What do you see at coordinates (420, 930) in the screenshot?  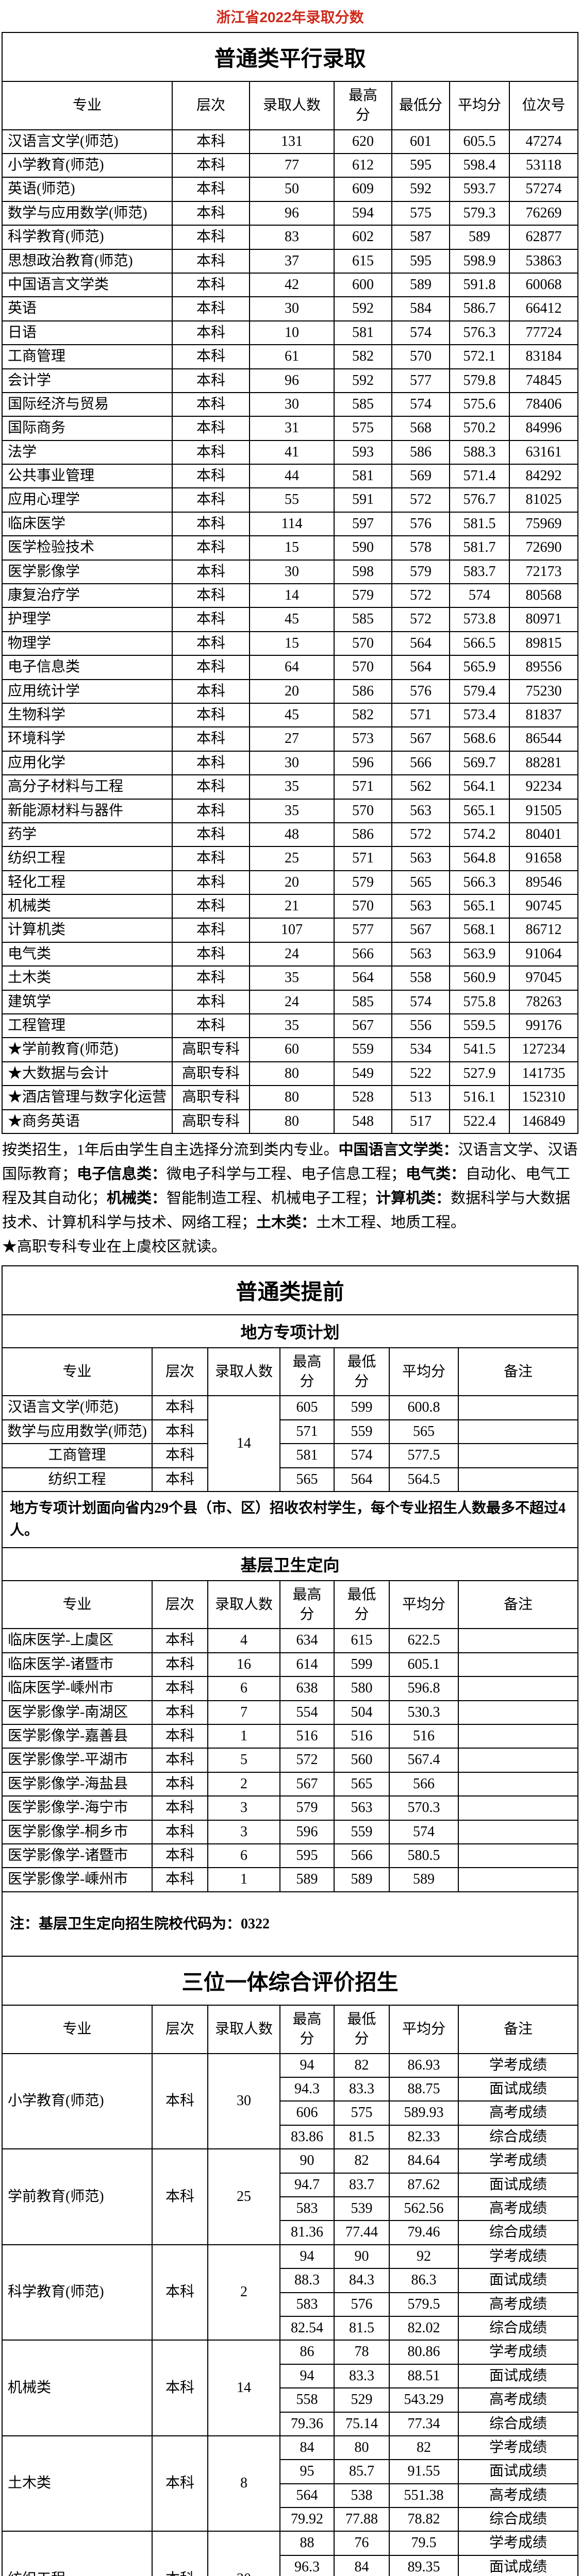 I see `value-cell: 567` at bounding box center [420, 930].